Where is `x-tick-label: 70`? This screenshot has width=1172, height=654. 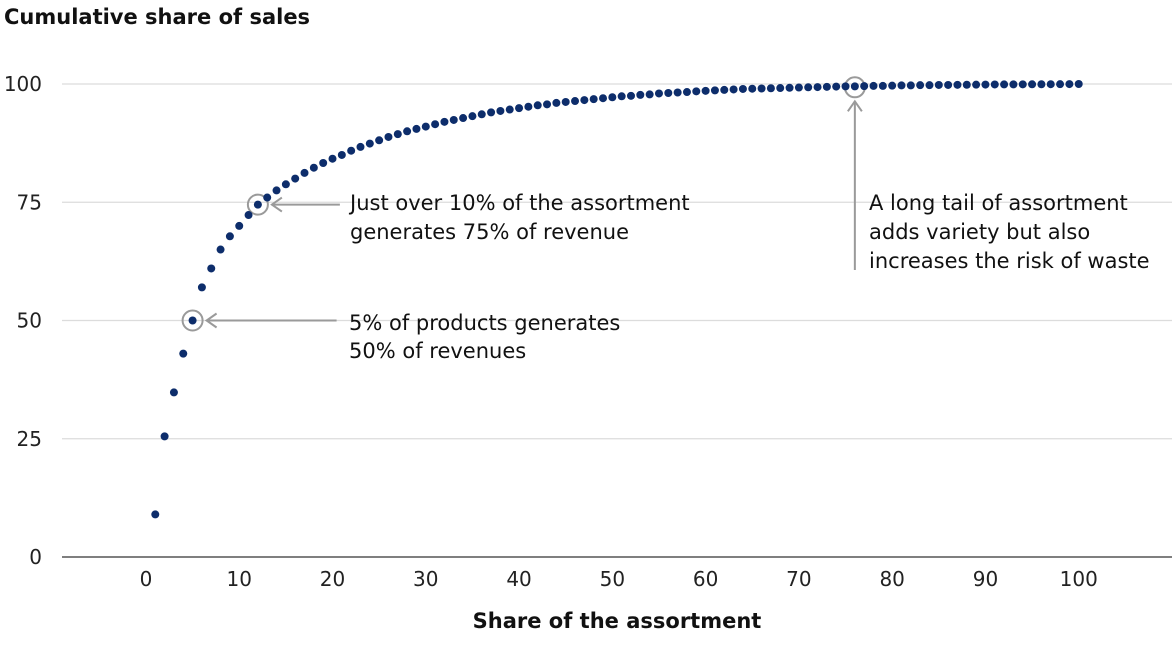 x-tick-label: 70 is located at coordinates (798, 579).